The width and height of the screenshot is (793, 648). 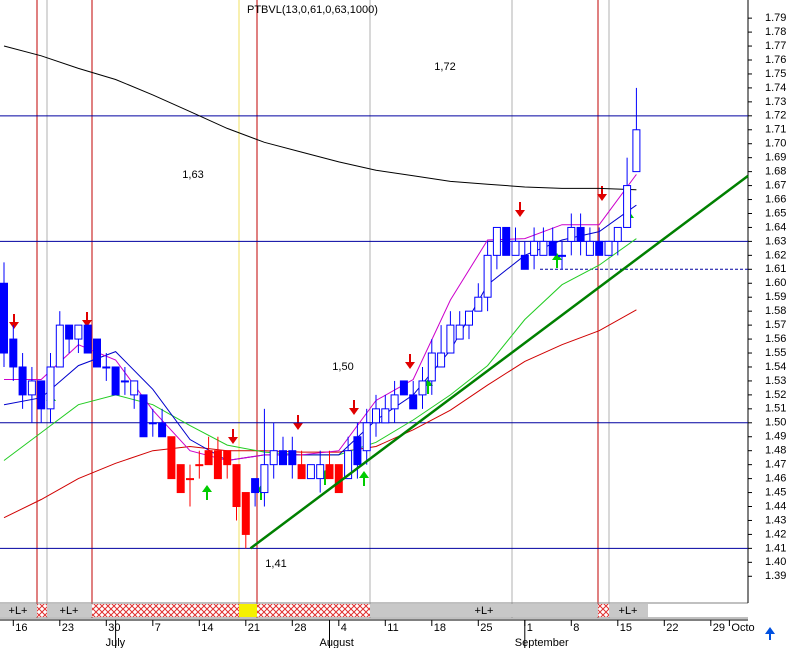 I want to click on y-tick-label: 1.39, so click(x=775, y=576).